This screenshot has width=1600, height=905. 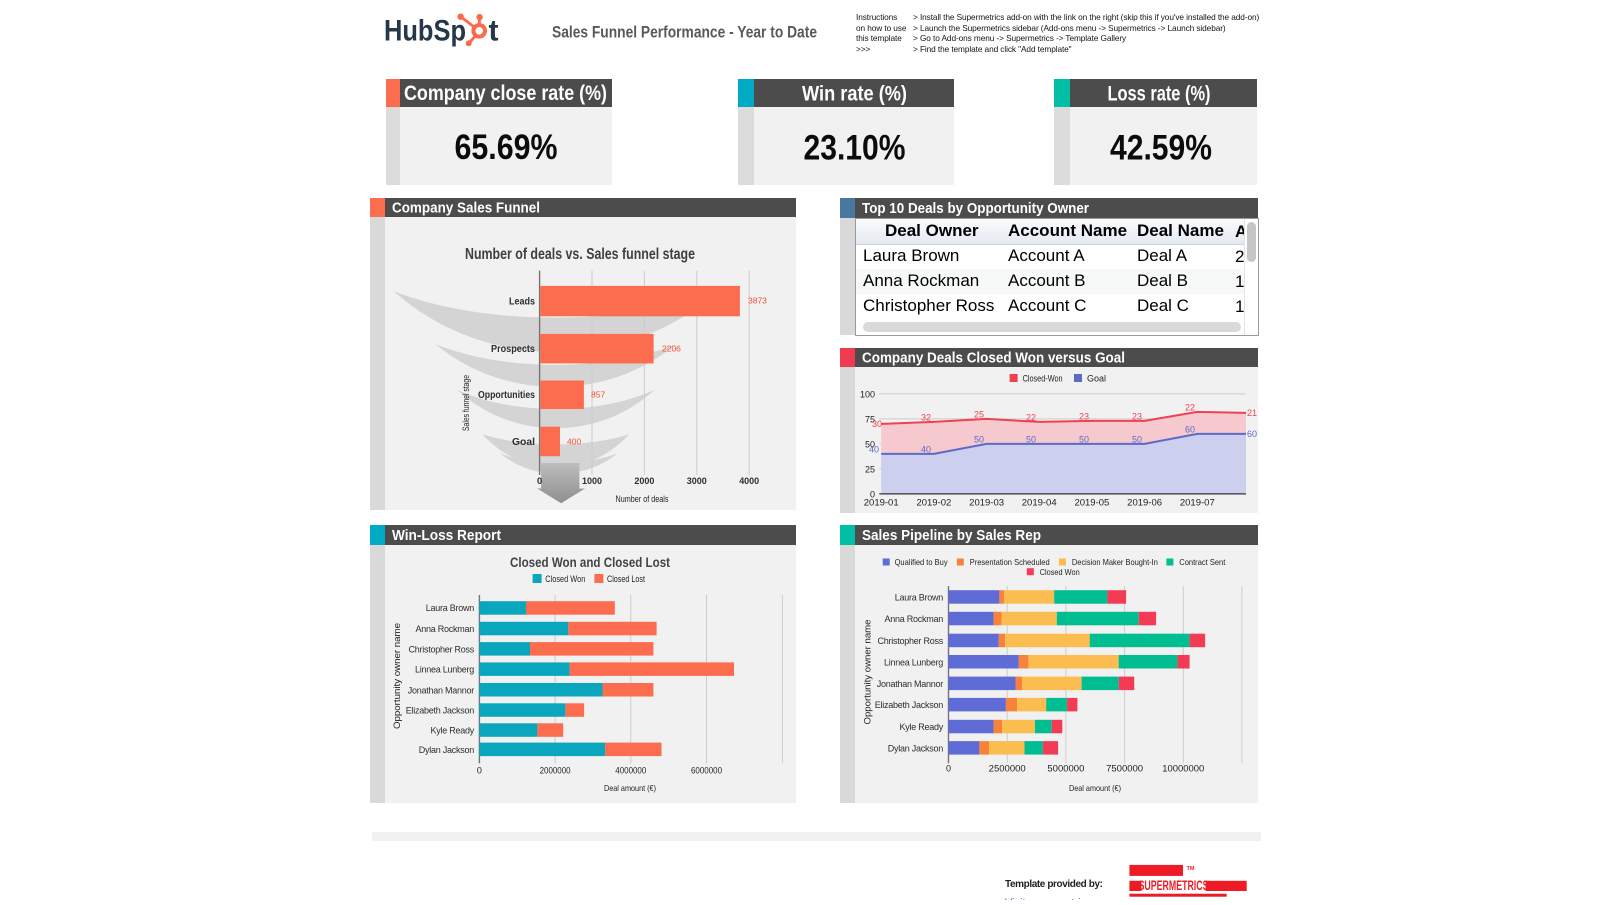 I want to click on svg-text: 2019-02, so click(x=933, y=503).